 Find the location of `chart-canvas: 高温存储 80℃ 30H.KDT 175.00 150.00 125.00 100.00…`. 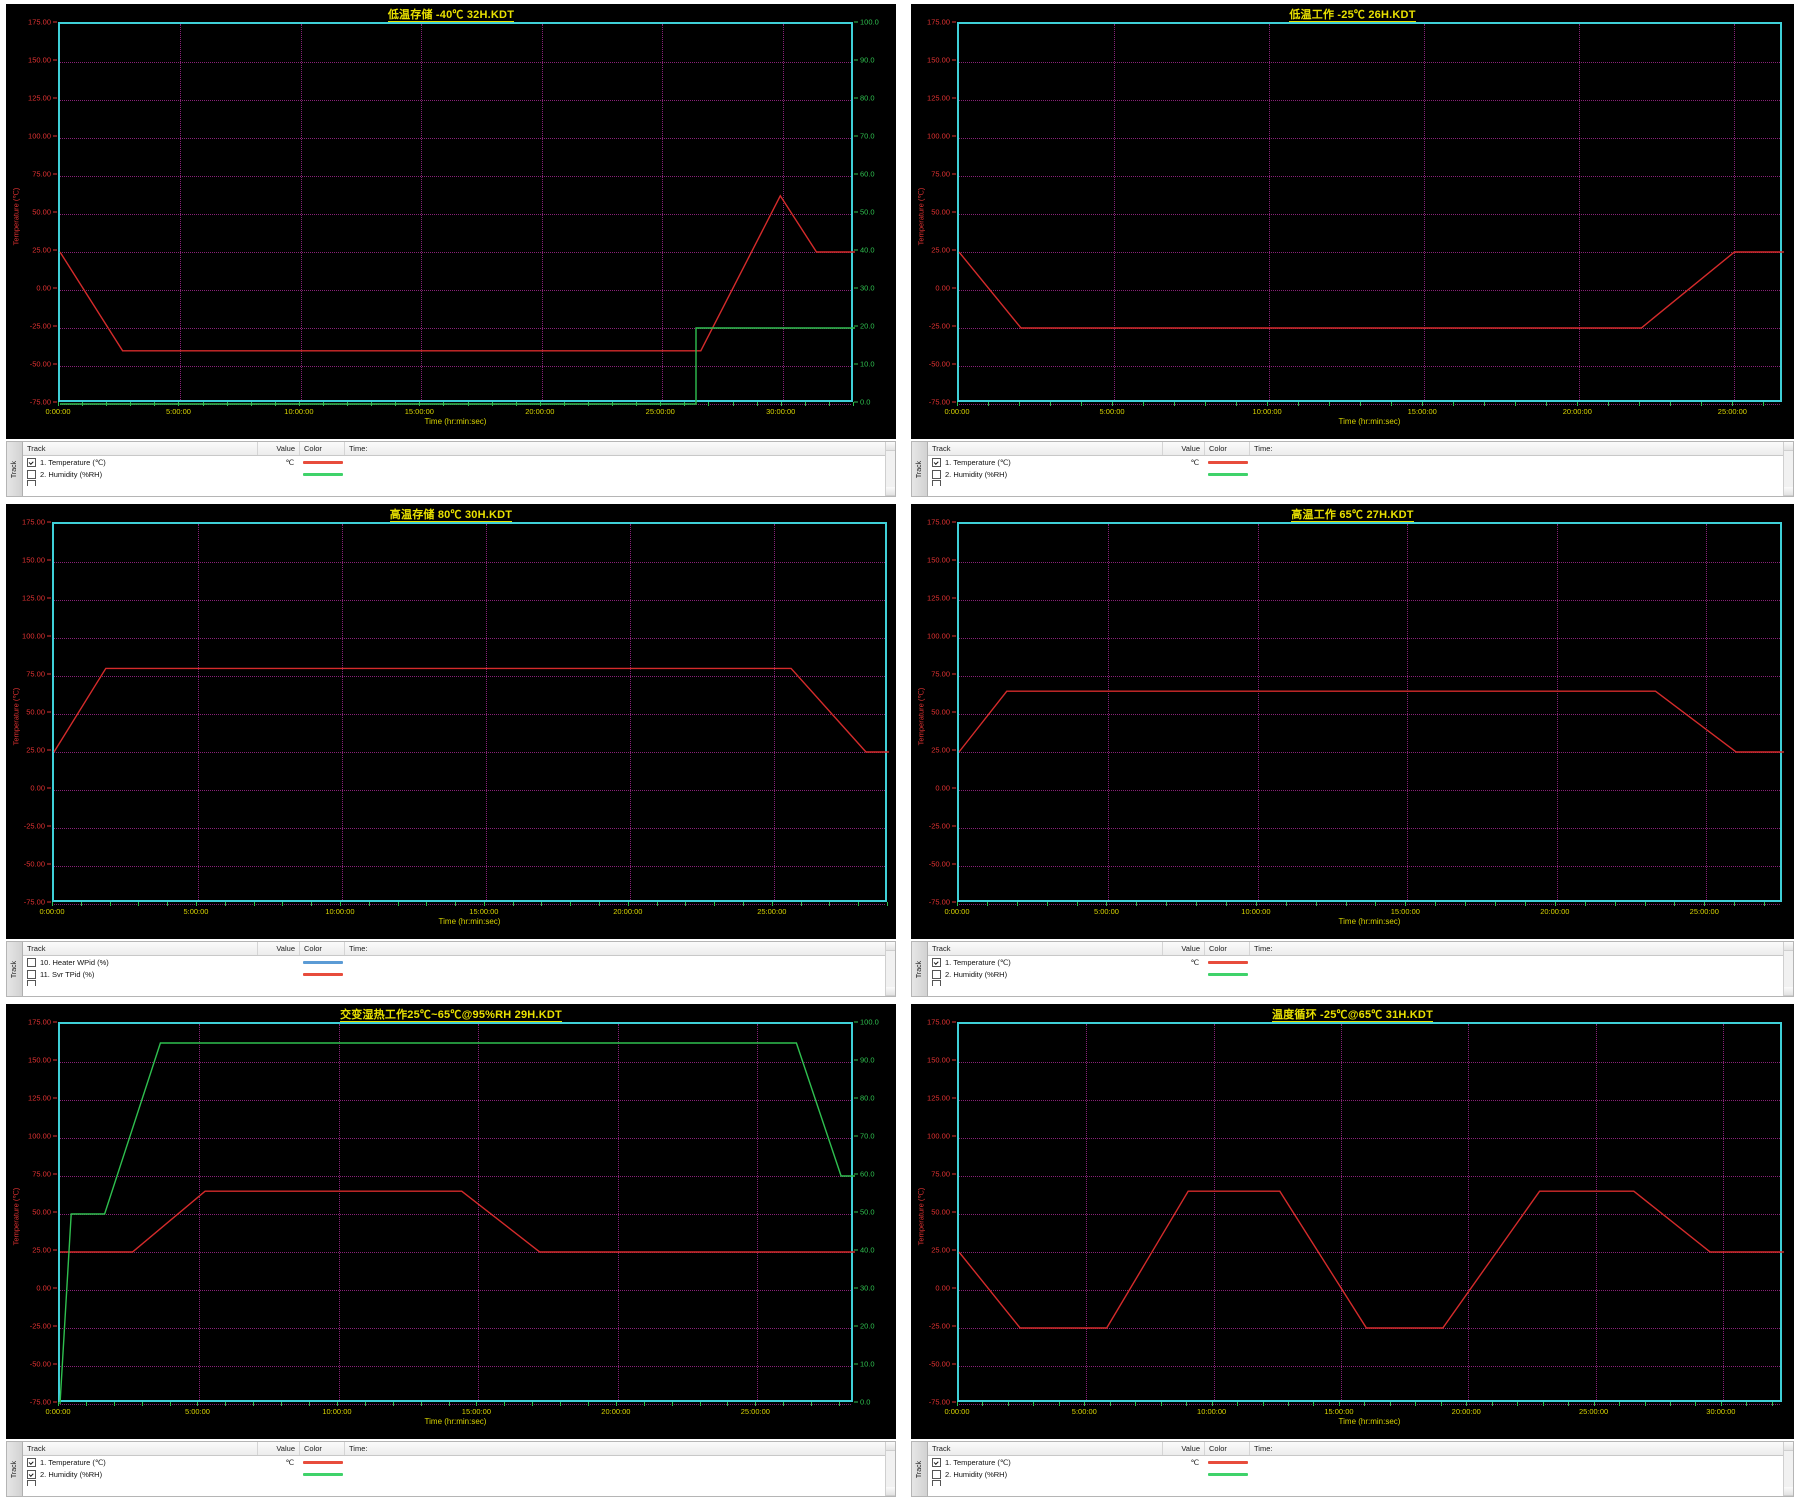

chart-canvas: 高温存储 80℃ 30H.KDT 175.00 150.00 125.00 100.00… is located at coordinates (451, 721).